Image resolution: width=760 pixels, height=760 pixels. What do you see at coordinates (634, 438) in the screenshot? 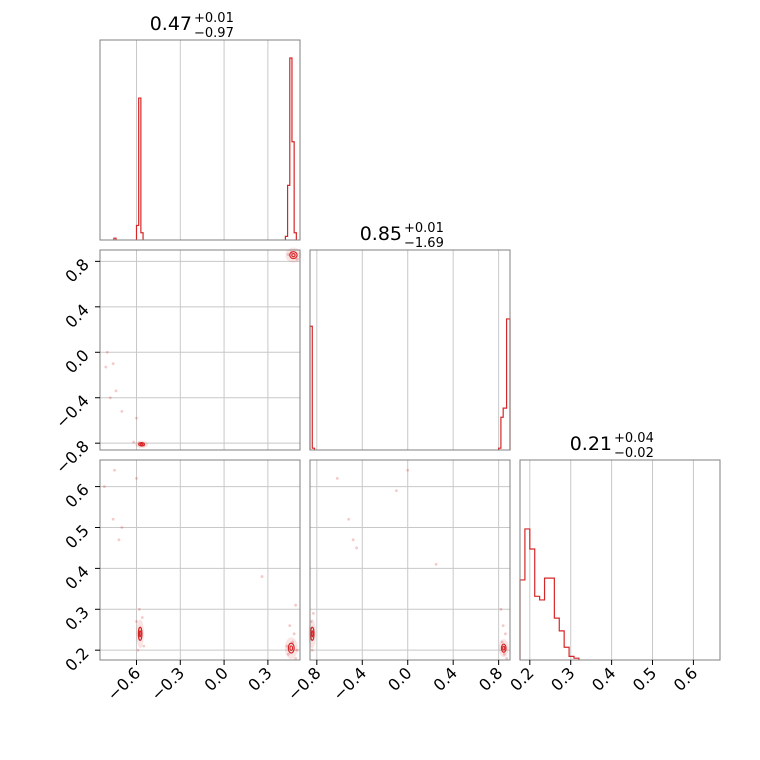
I see `parameter-title-upper-error: +0.04` at bounding box center [634, 438].